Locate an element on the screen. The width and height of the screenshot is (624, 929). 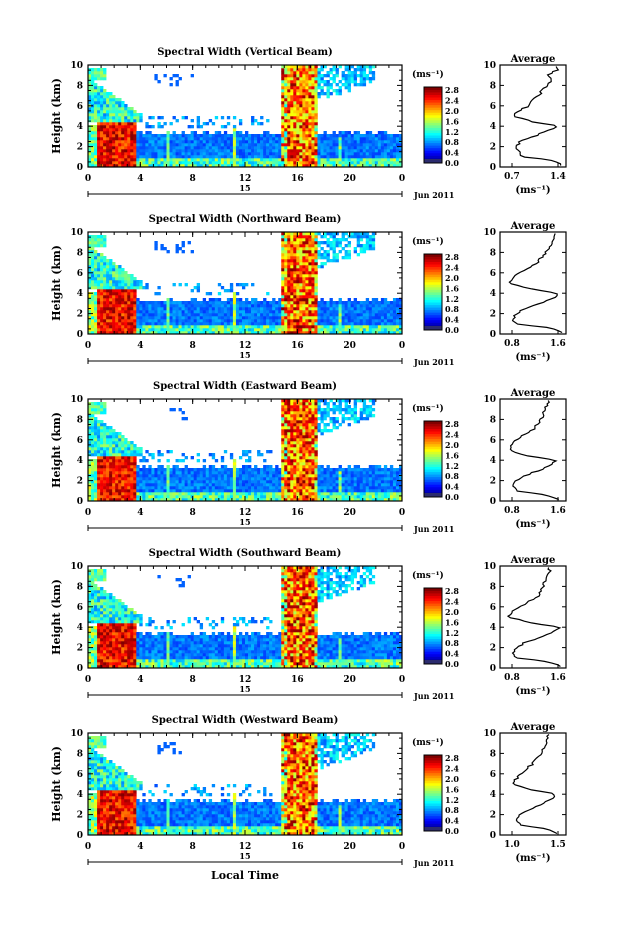
average-frame is located at coordinates (533, 116).